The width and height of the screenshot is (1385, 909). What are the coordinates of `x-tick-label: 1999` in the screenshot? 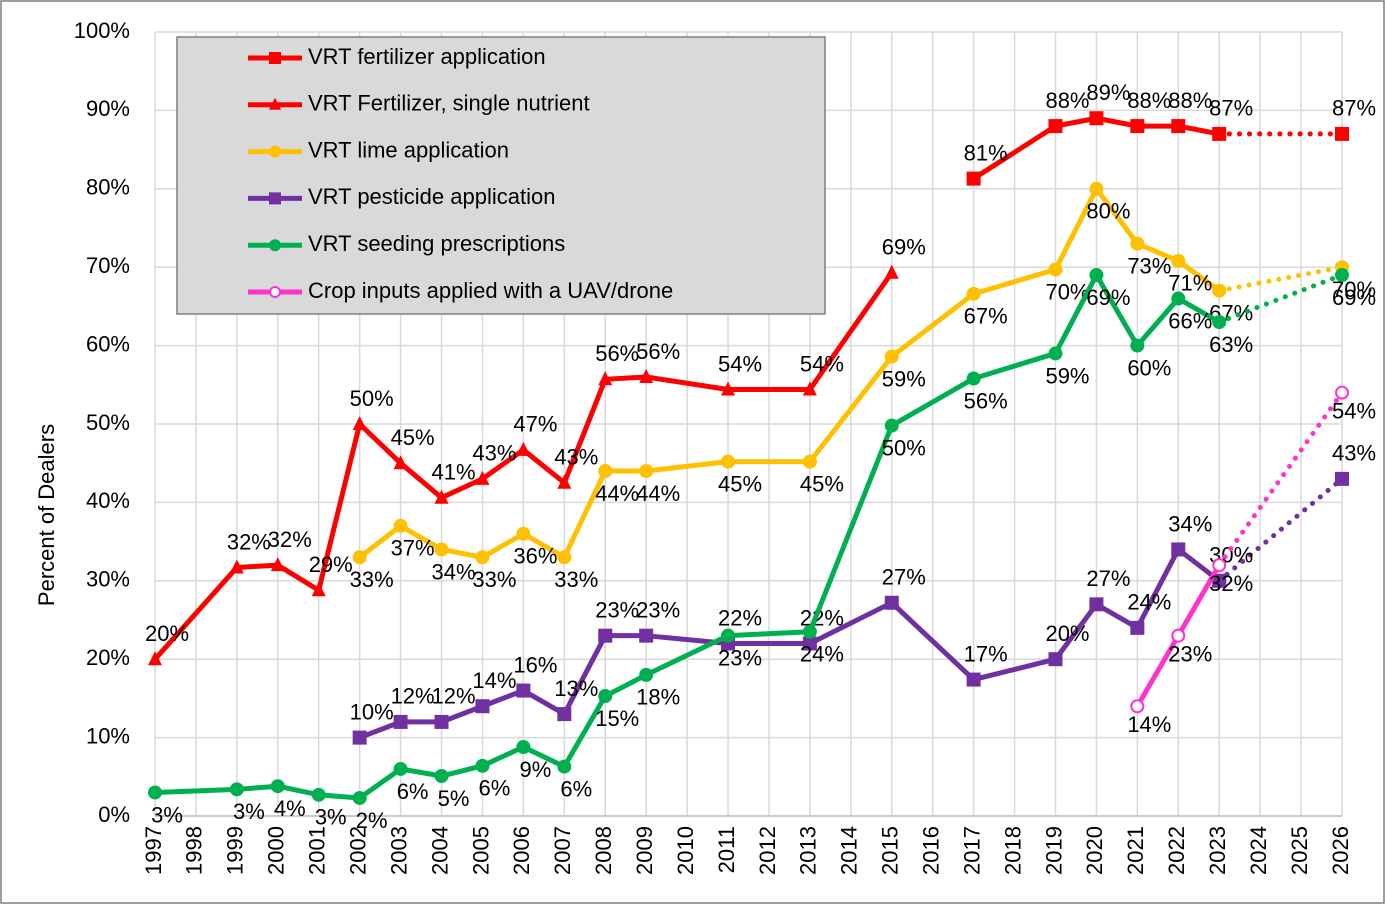 It's located at (235, 850).